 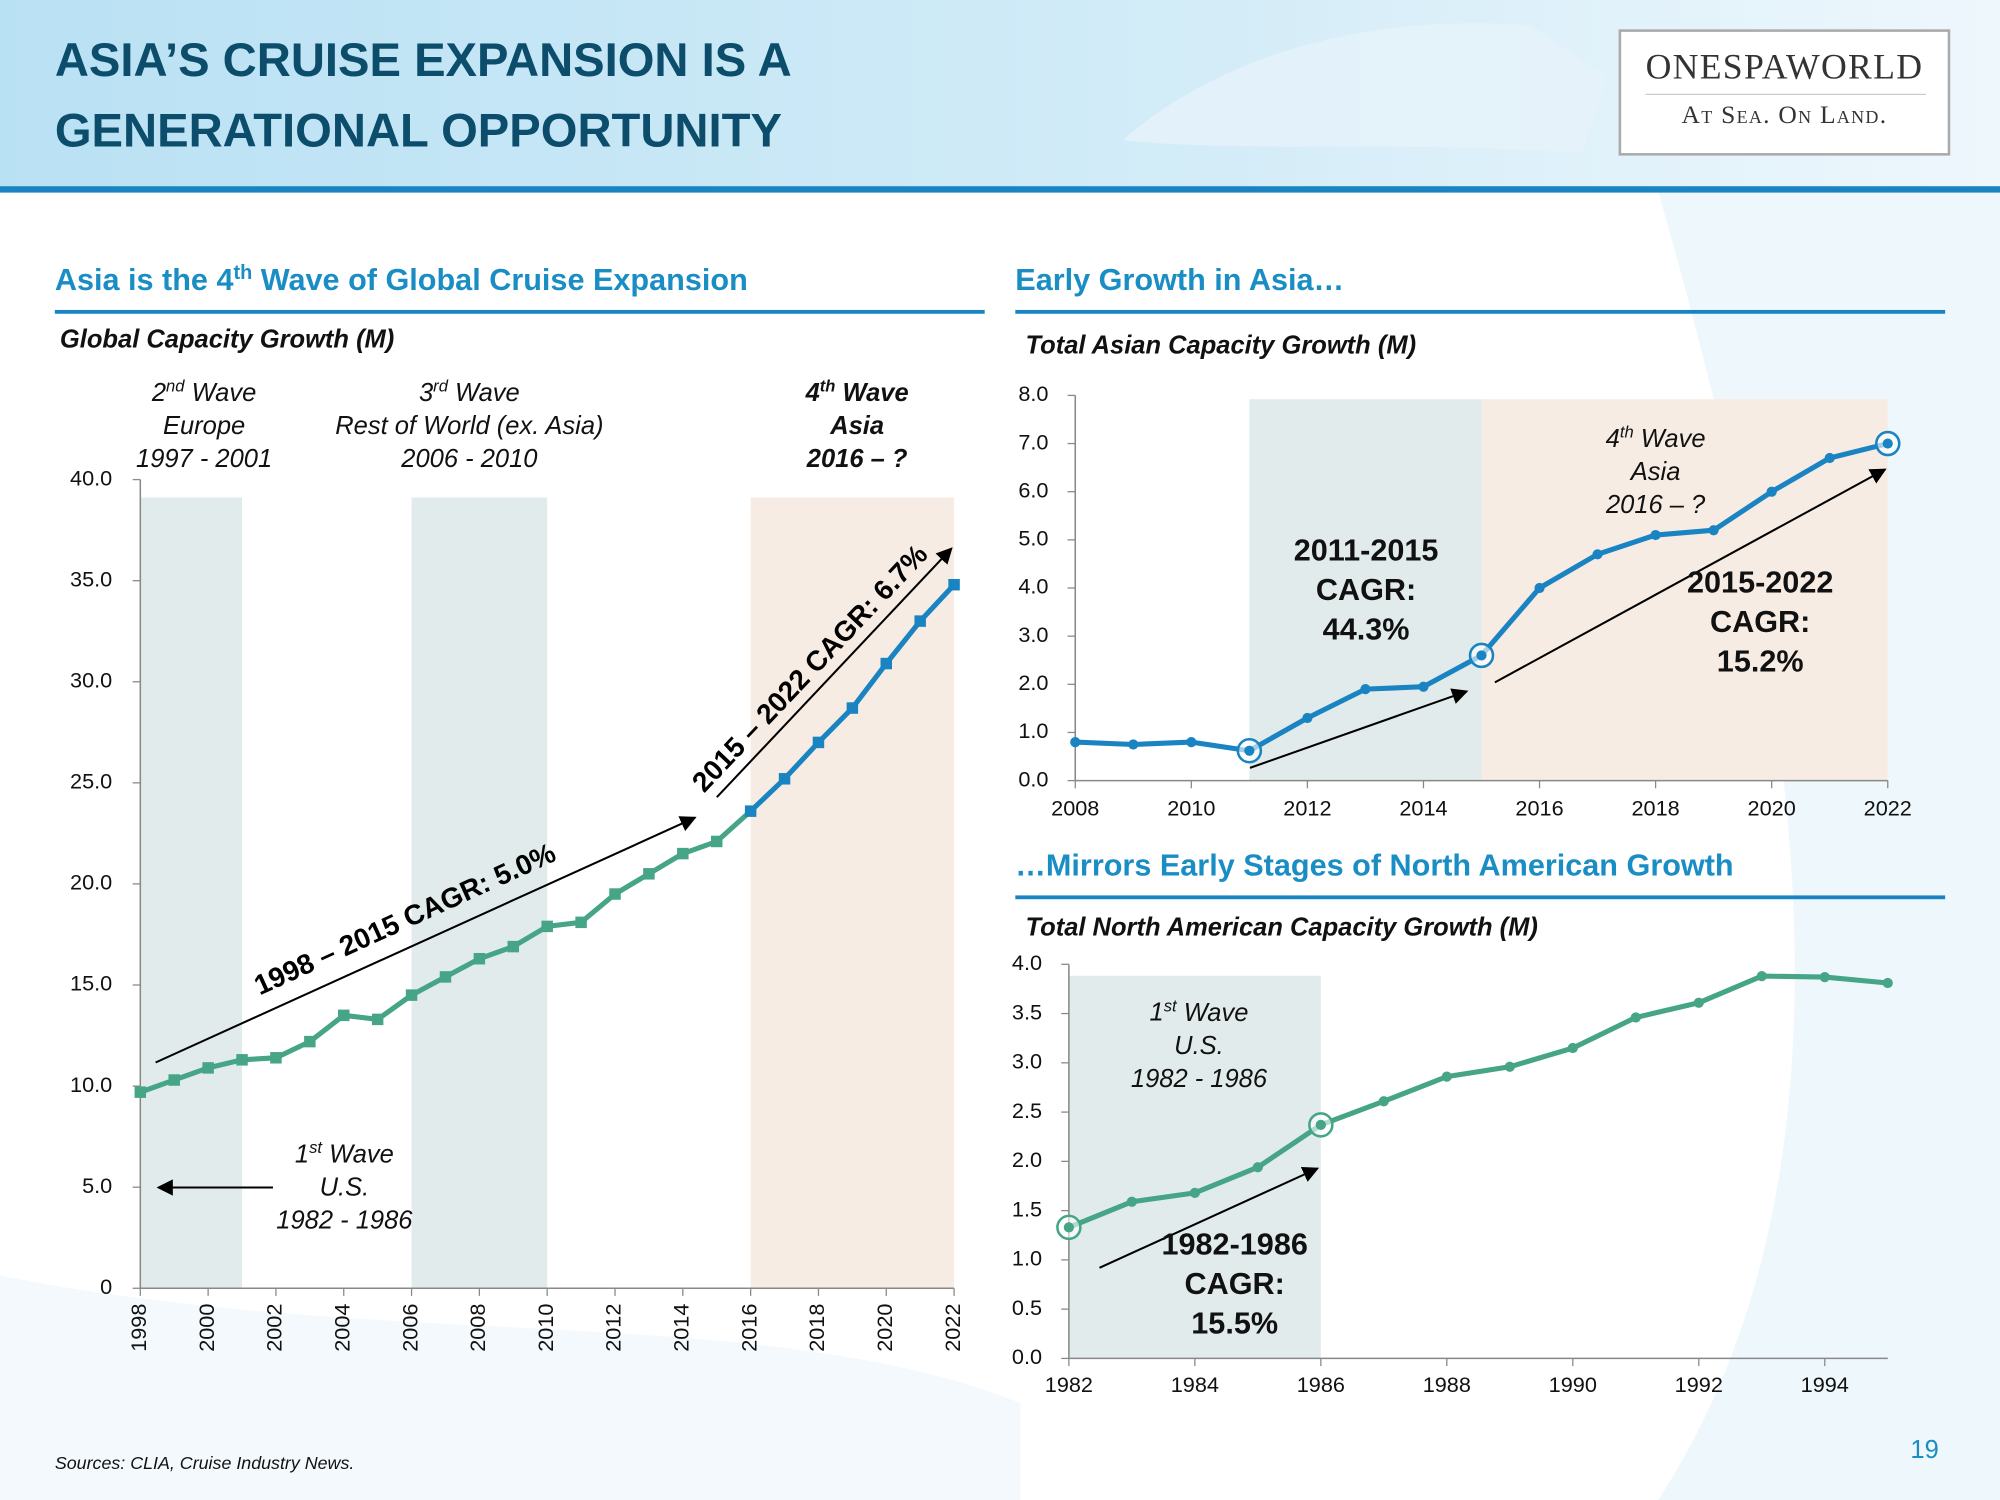 What do you see at coordinates (1784, 92) in the screenshot?
I see `logo-box` at bounding box center [1784, 92].